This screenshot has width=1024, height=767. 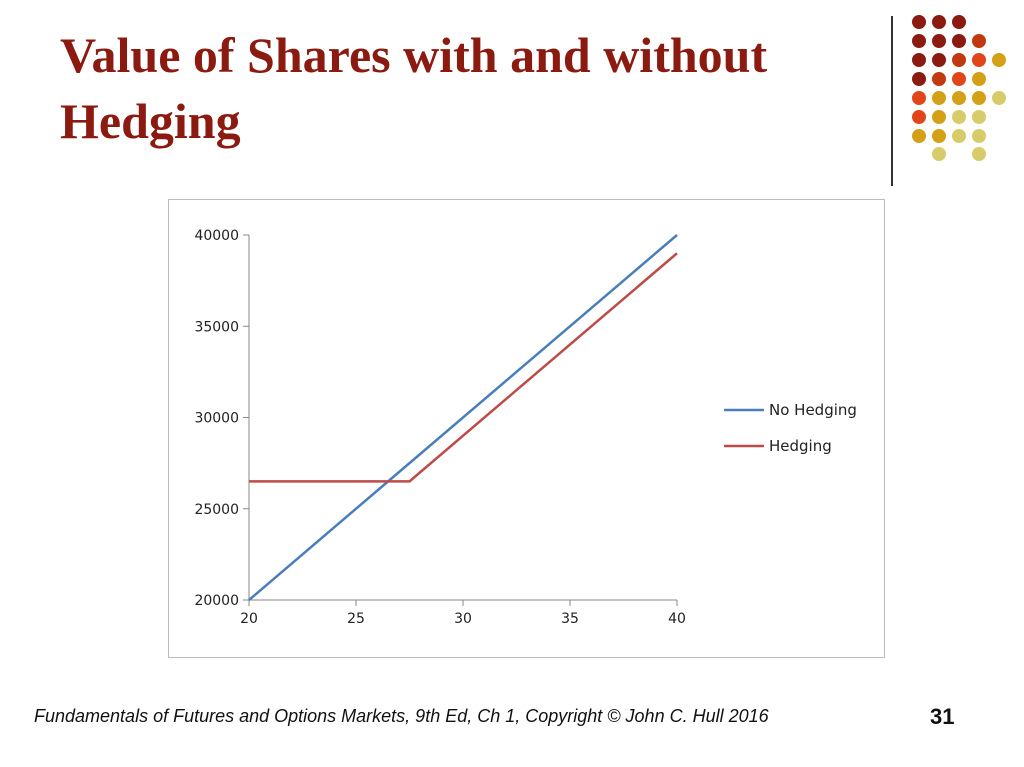 I want to click on title-divider, so click(x=892, y=101).